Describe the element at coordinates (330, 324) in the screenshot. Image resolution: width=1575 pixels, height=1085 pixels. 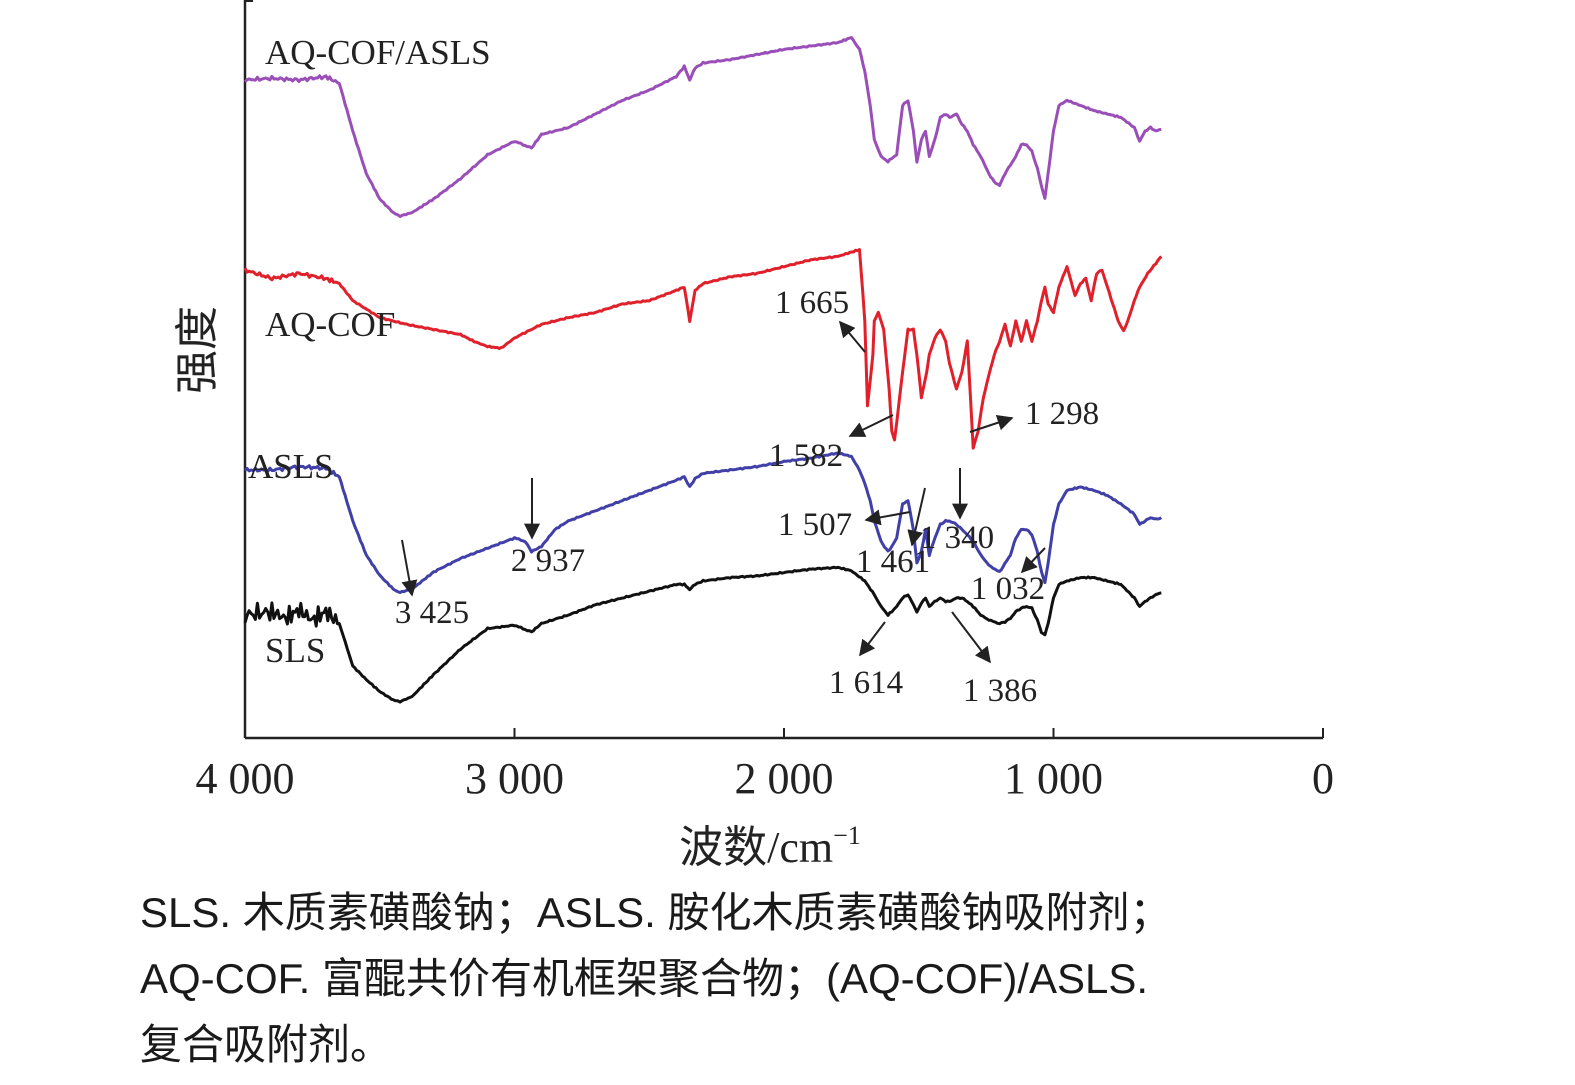
I see `series-label: AQ-COF` at that location.